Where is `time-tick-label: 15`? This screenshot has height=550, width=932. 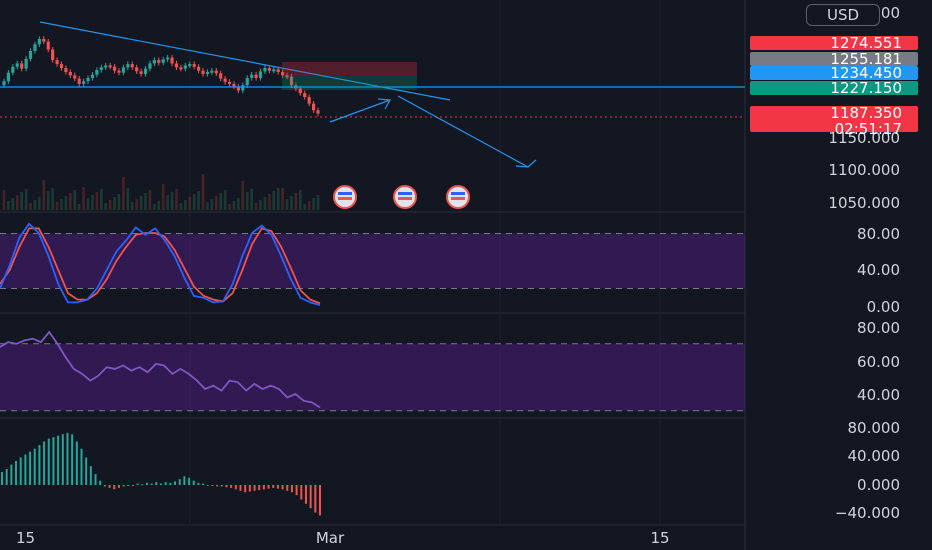
time-tick-label: 15 is located at coordinates (25, 538).